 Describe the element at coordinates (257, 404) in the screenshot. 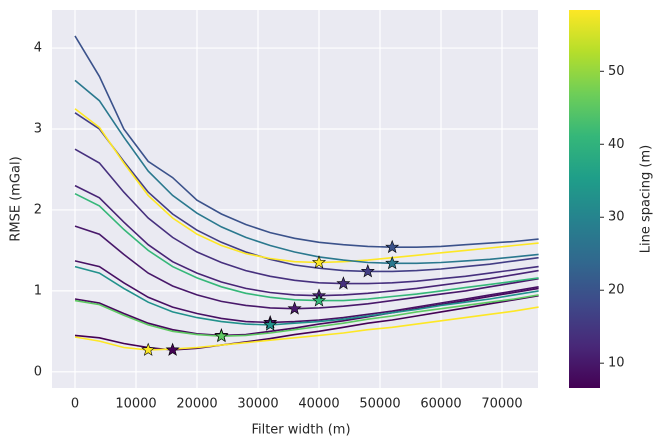

I see `x-tick-label: 30000` at that location.